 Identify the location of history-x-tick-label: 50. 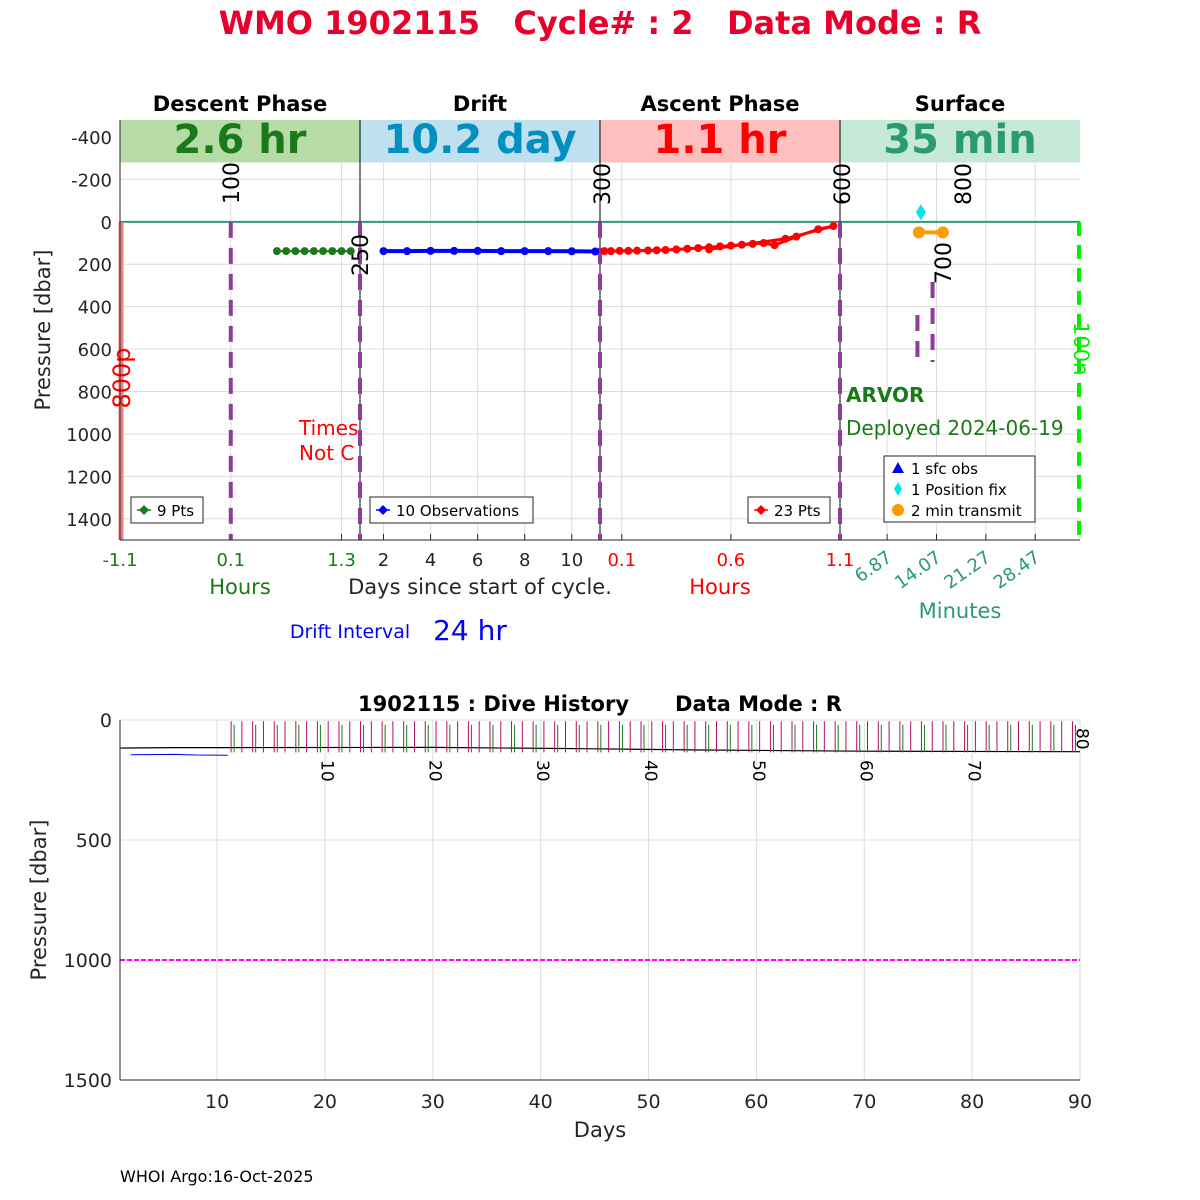
(648, 1102).